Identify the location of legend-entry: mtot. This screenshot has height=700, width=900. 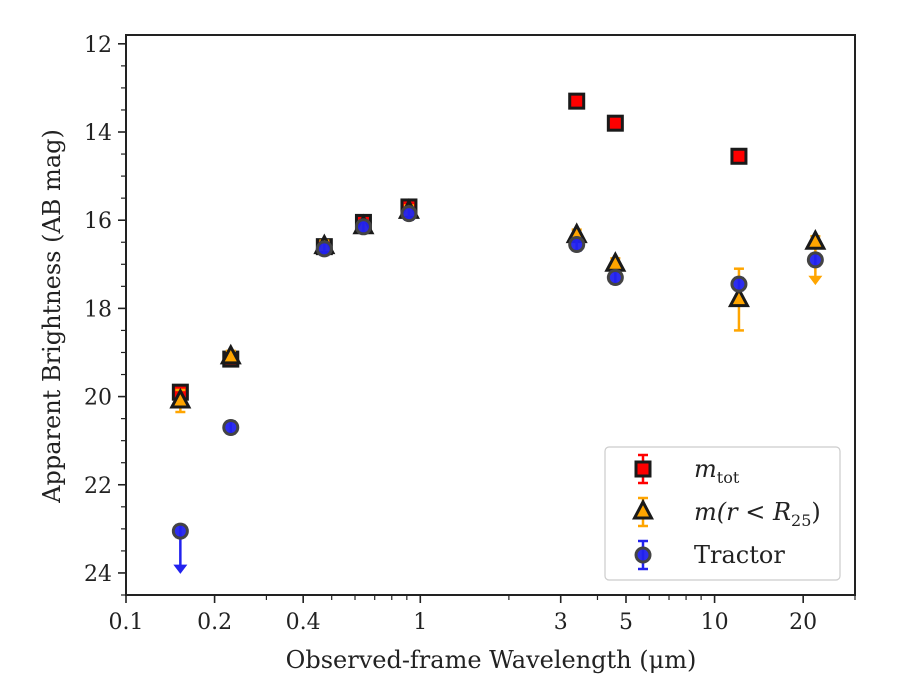
(687, 470).